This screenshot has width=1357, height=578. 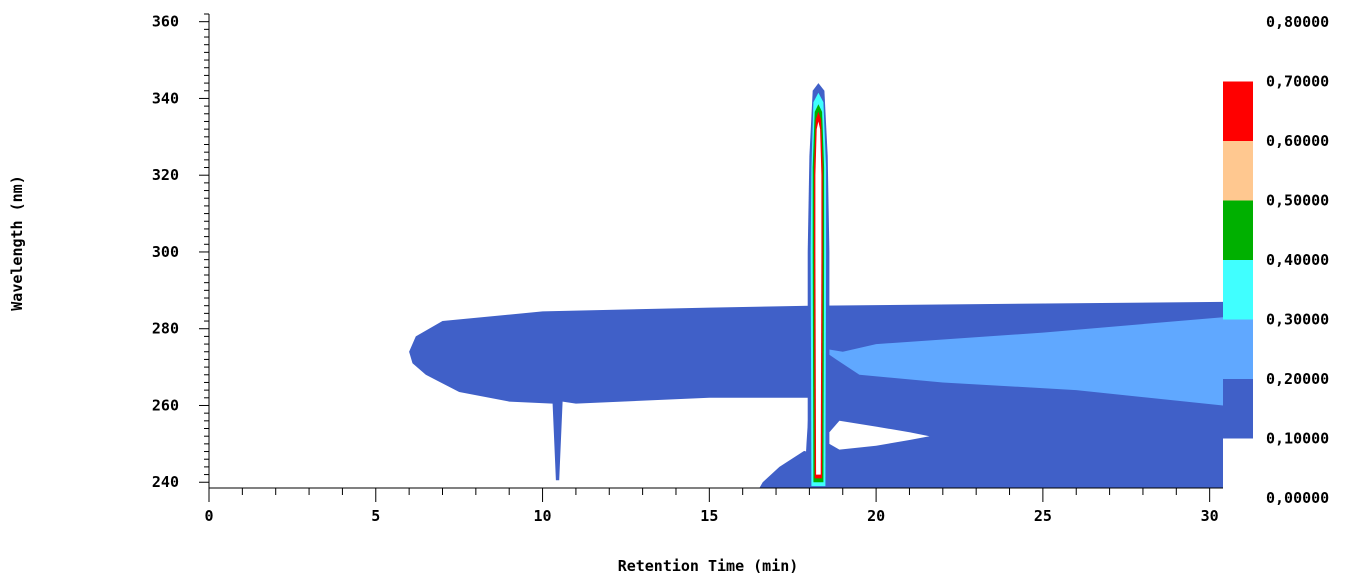 What do you see at coordinates (708, 566) in the screenshot?
I see `x-axis-label: Retention Time (min)` at bounding box center [708, 566].